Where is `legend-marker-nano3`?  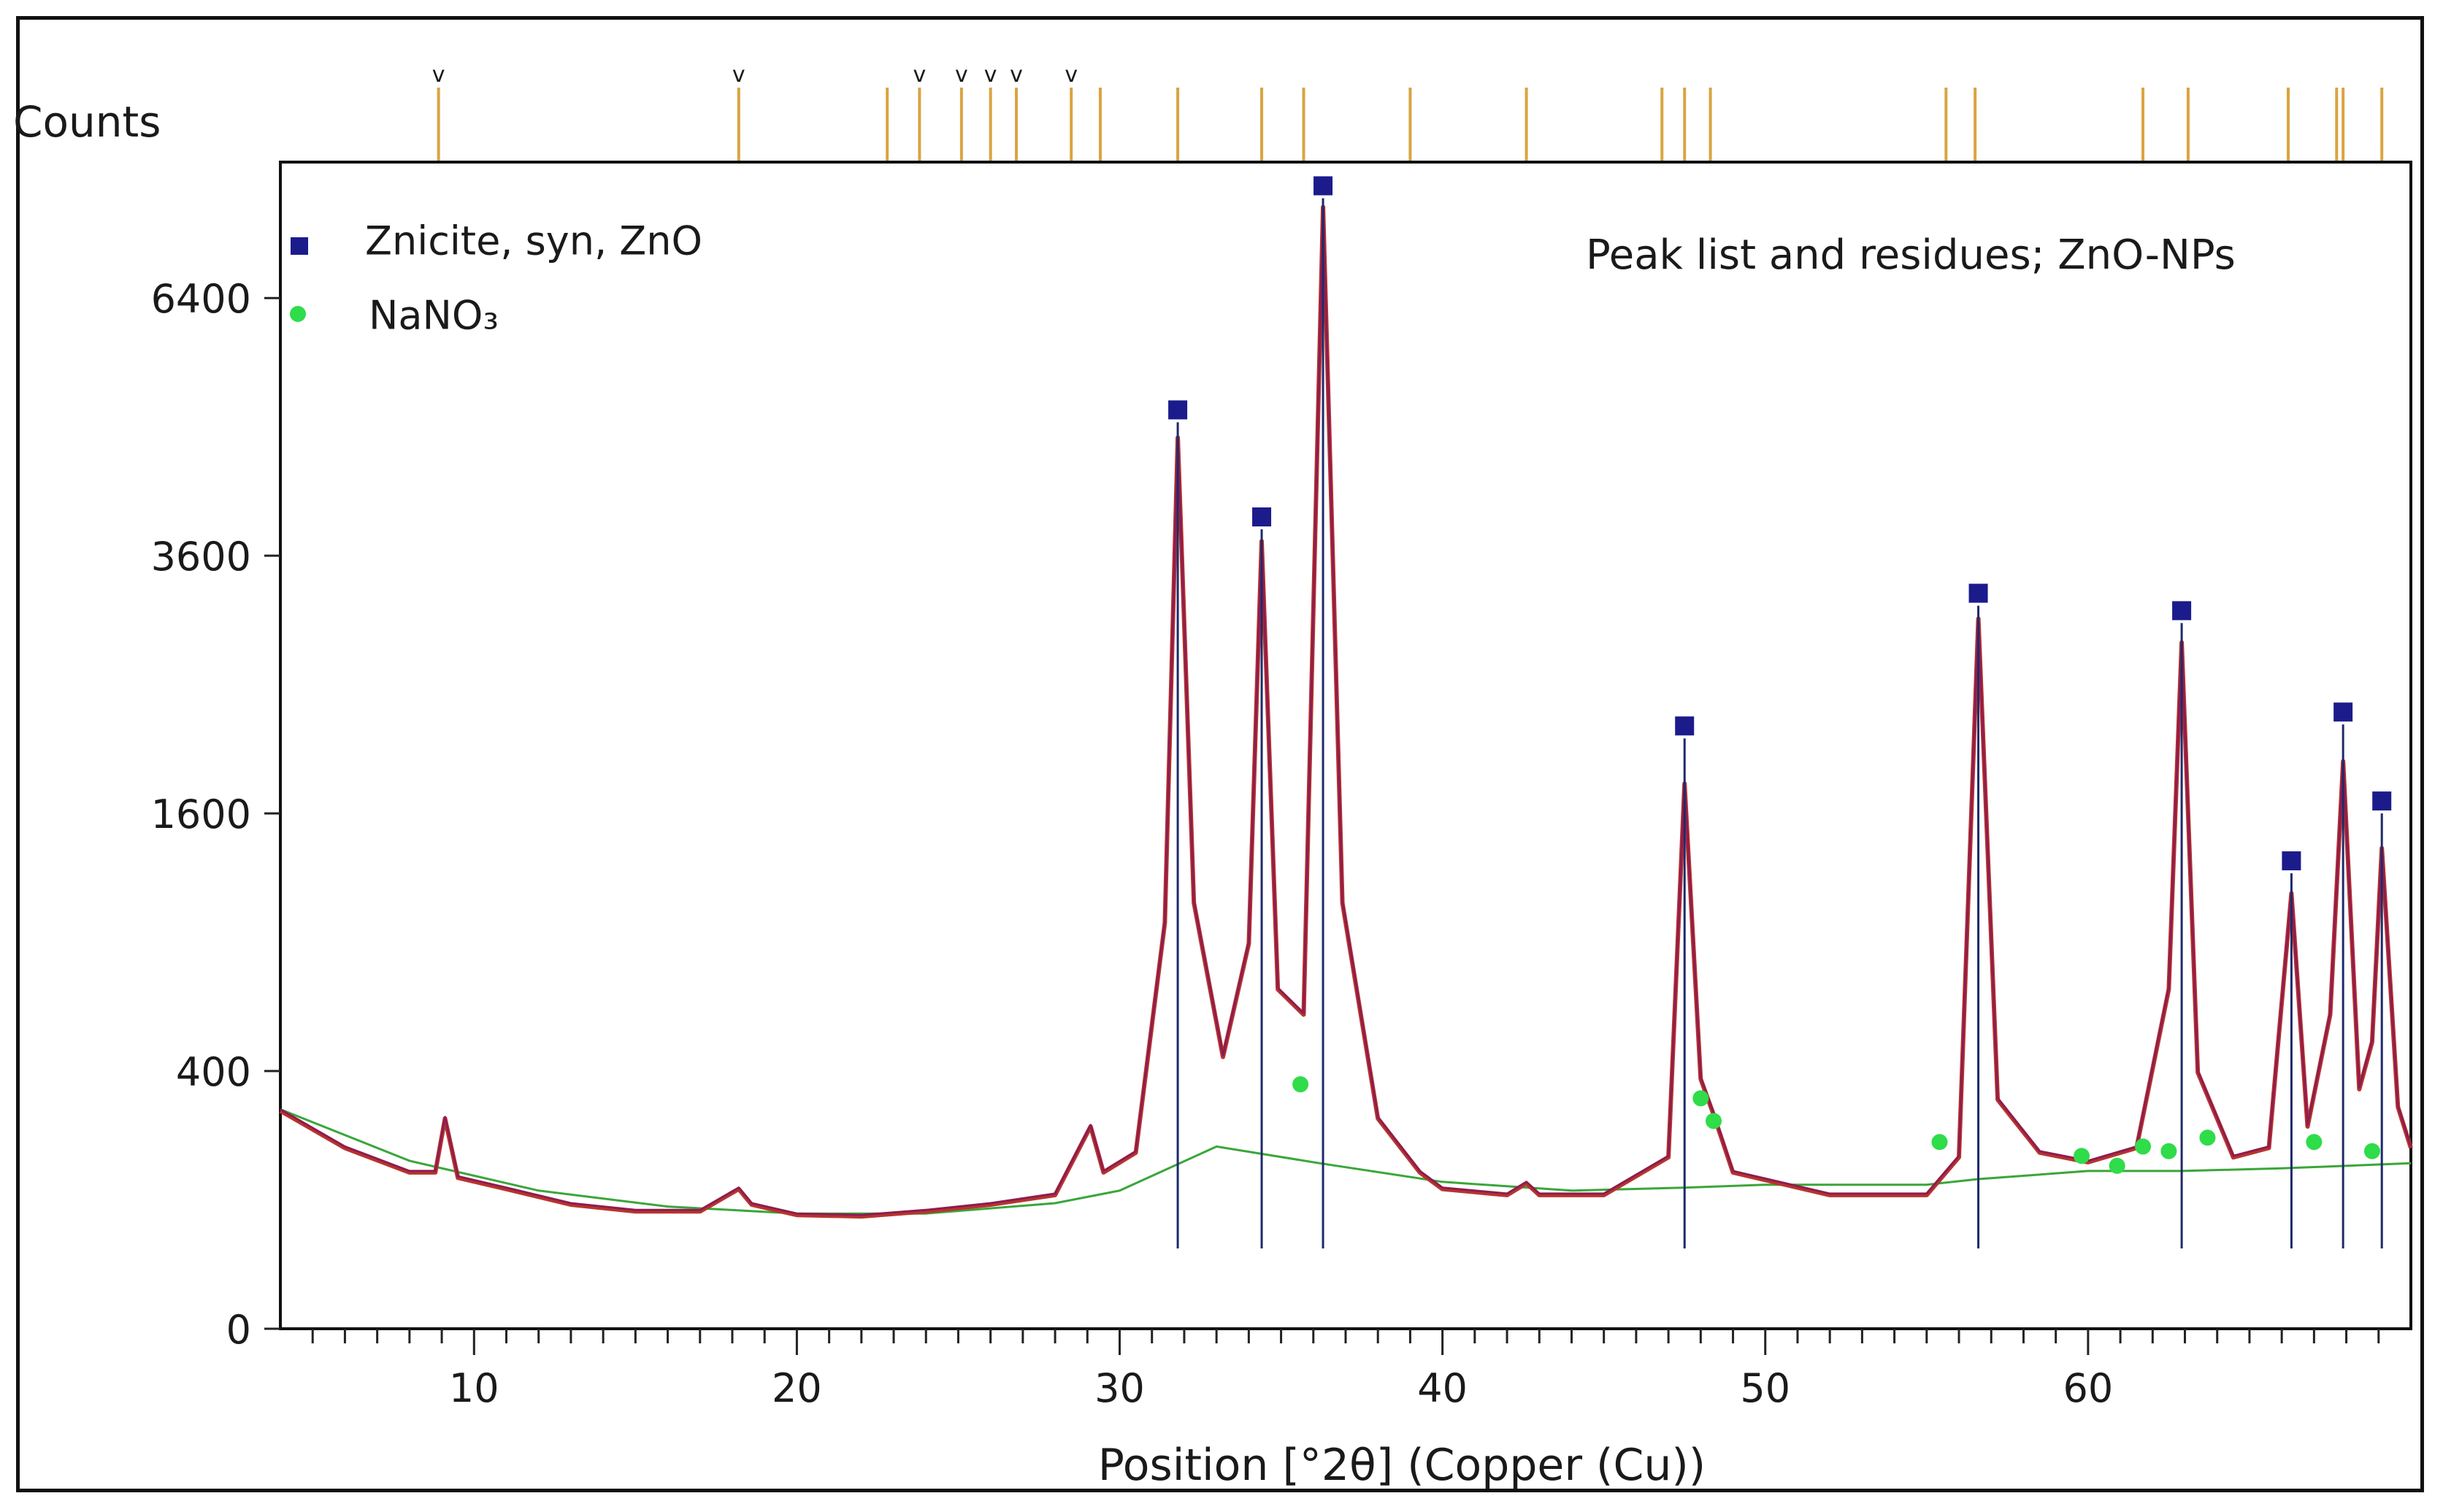
legend-marker-nano3 is located at coordinates (298, 314).